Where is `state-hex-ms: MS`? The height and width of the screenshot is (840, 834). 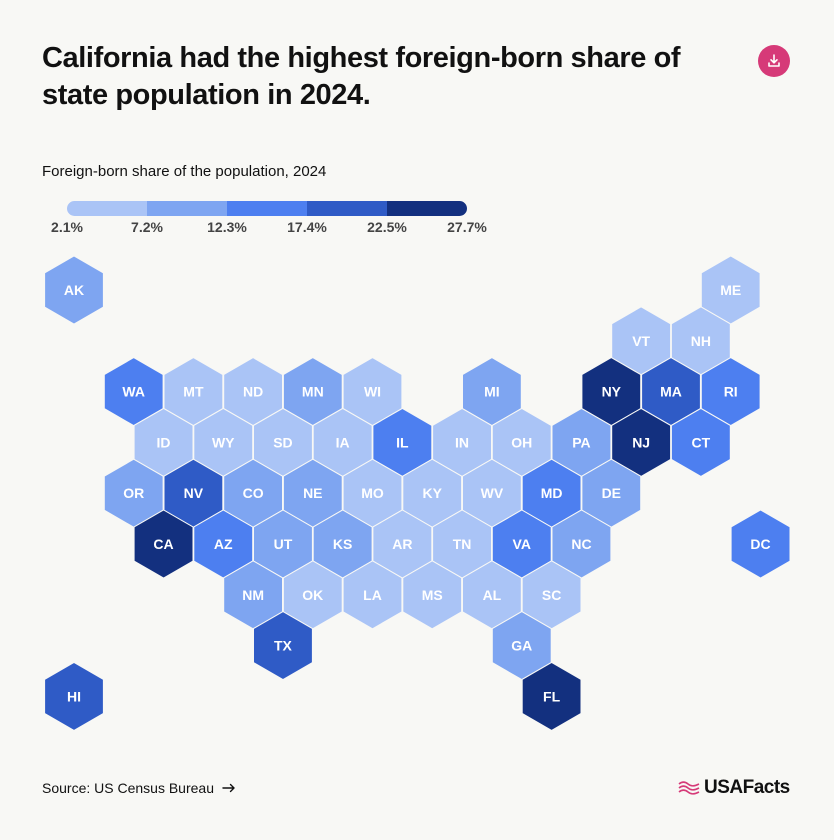
state-hex-ms: MS is located at coordinates (432, 595).